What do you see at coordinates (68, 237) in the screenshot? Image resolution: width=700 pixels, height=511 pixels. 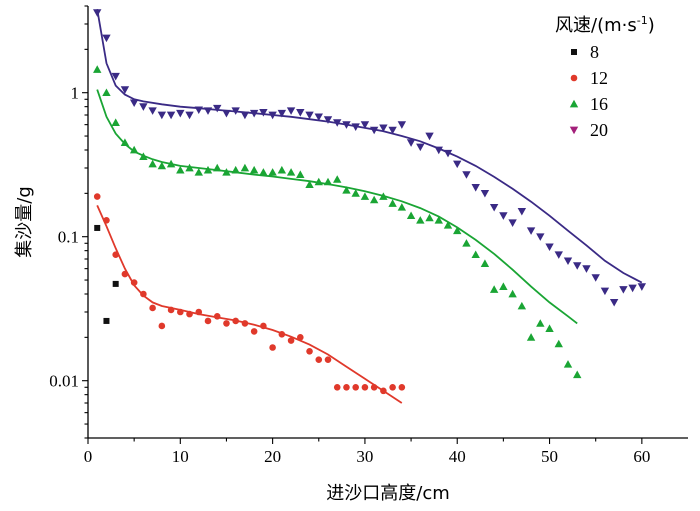 I see `y-tick-label: 0.1` at bounding box center [68, 237].